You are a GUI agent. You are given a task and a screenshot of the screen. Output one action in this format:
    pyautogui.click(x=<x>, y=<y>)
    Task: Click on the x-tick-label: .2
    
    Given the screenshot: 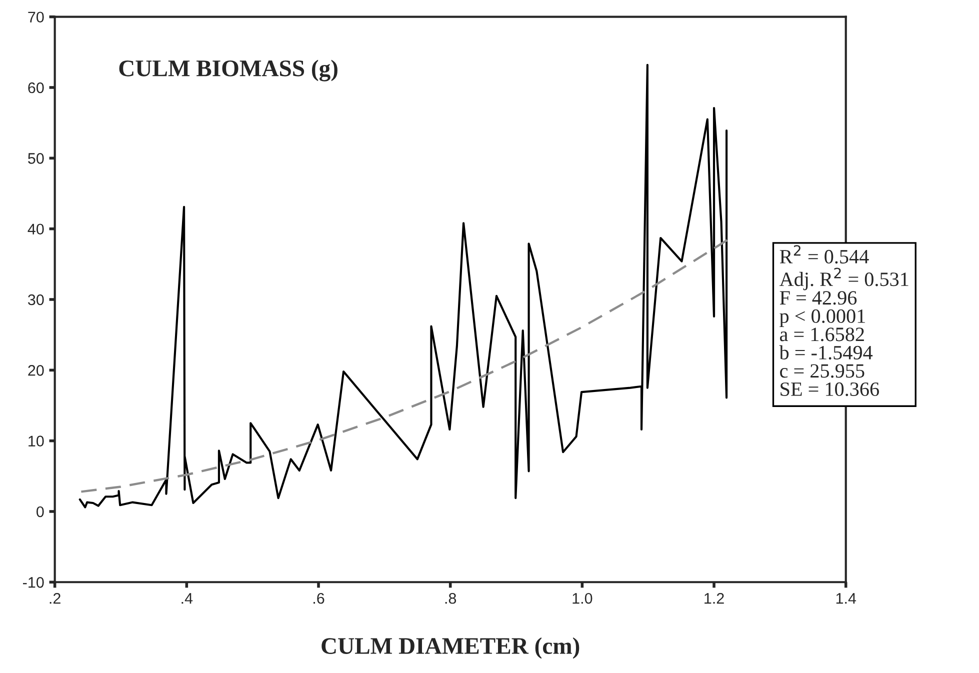 What is the action you would take?
    pyautogui.click(x=55, y=598)
    